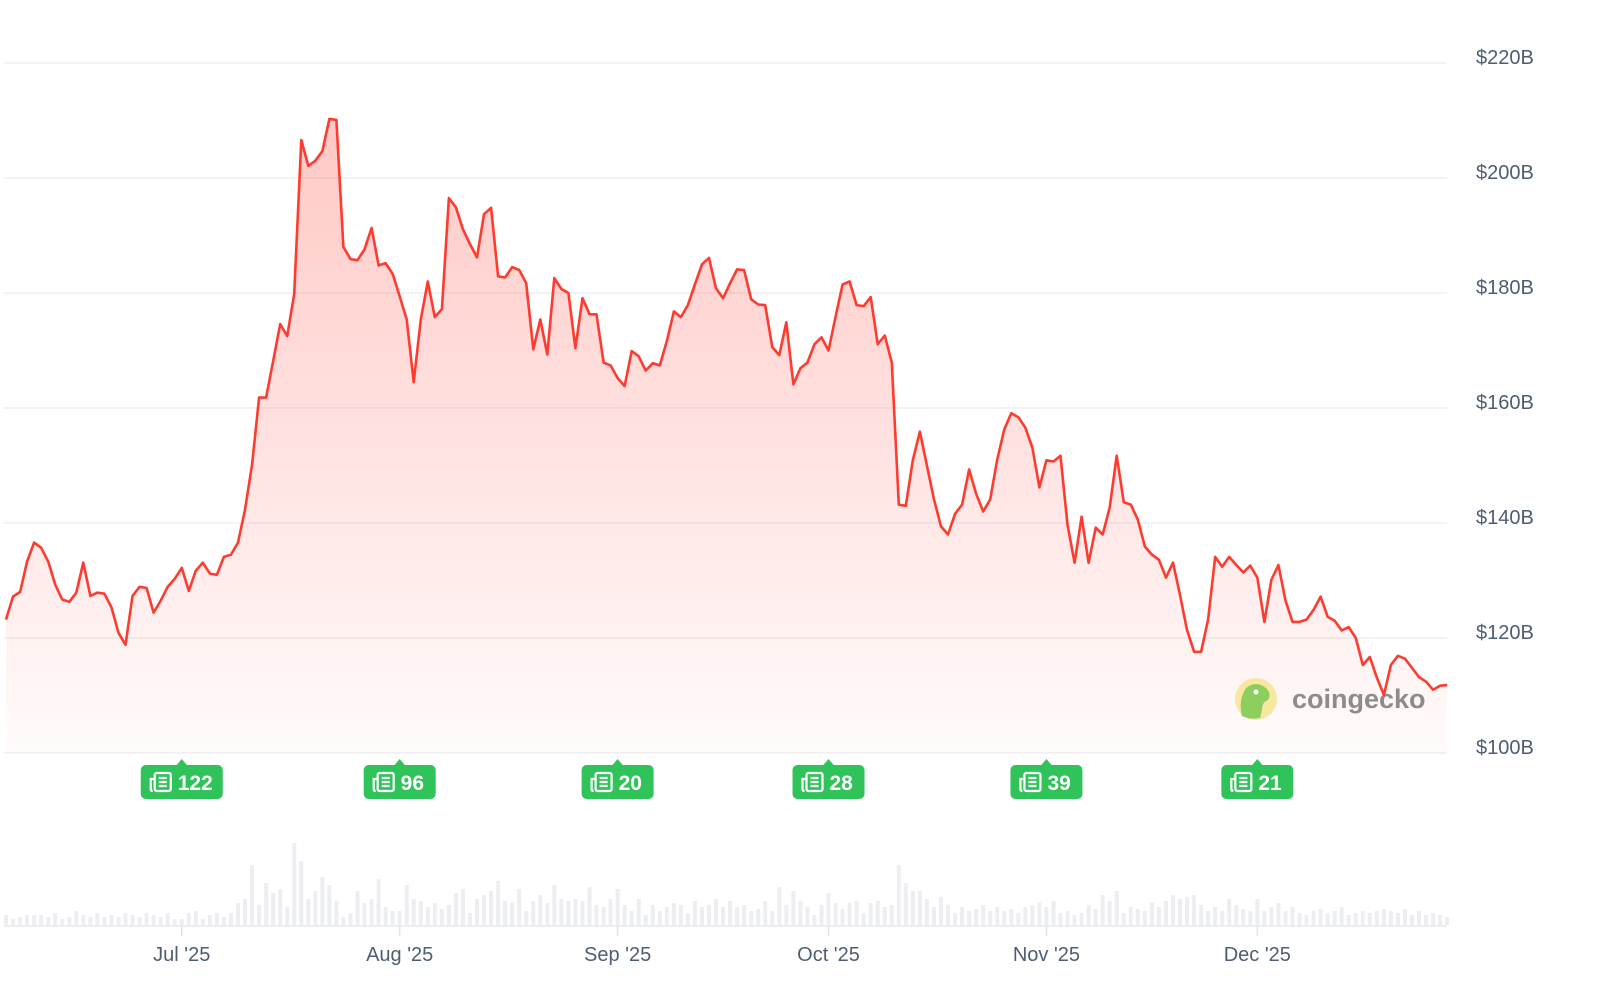  I want to click on coingecko-watermark: coingecko, so click(1330, 699).